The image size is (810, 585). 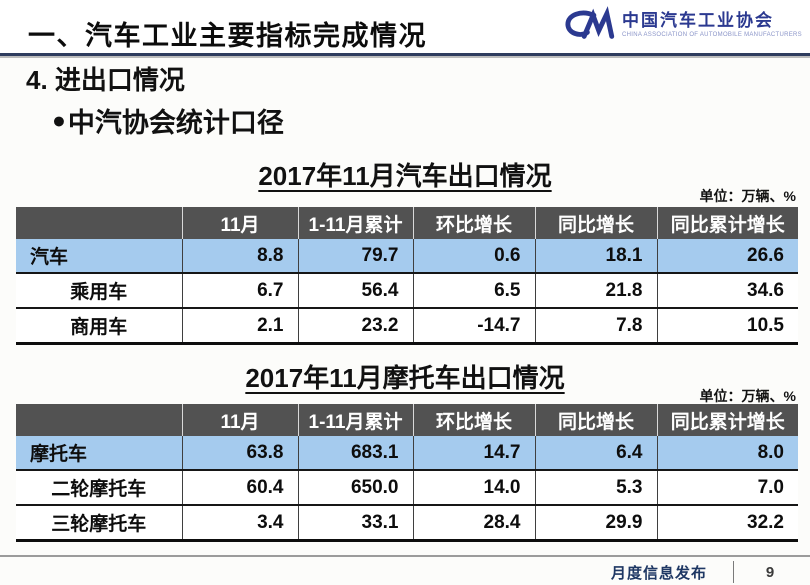 I want to click on value-cell: 63.8, so click(x=239, y=453).